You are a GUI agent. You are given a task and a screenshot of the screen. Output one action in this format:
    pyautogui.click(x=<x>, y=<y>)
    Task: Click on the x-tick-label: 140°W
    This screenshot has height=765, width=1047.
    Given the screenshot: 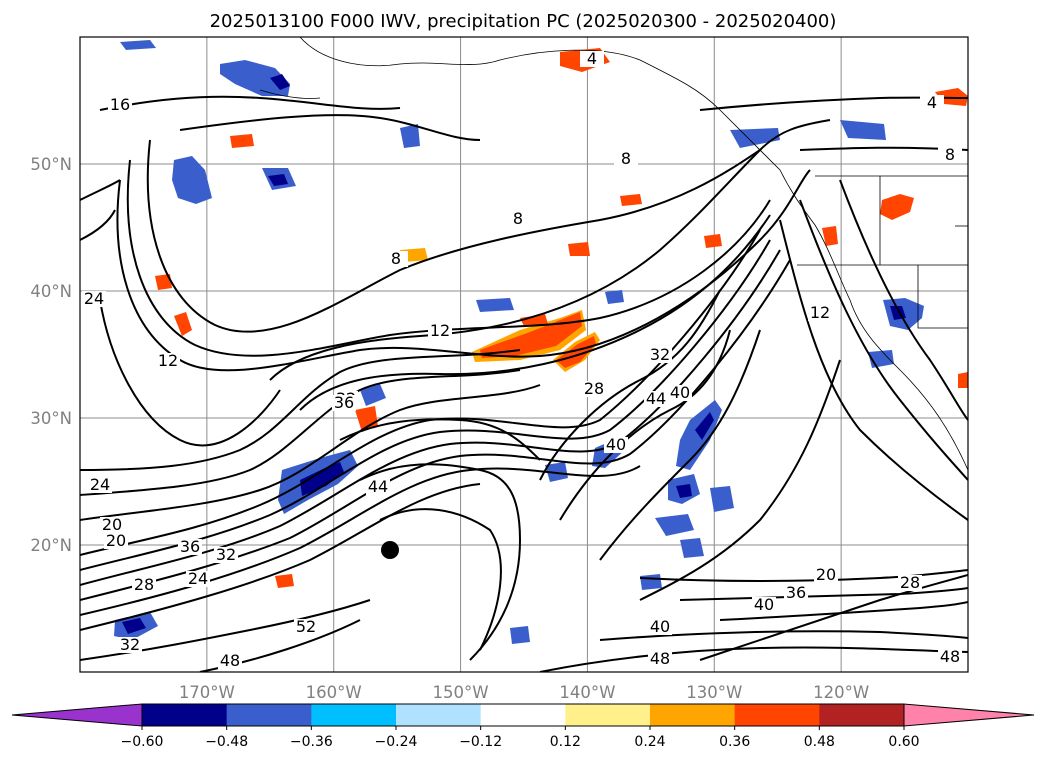 What is the action you would take?
    pyautogui.click(x=587, y=692)
    